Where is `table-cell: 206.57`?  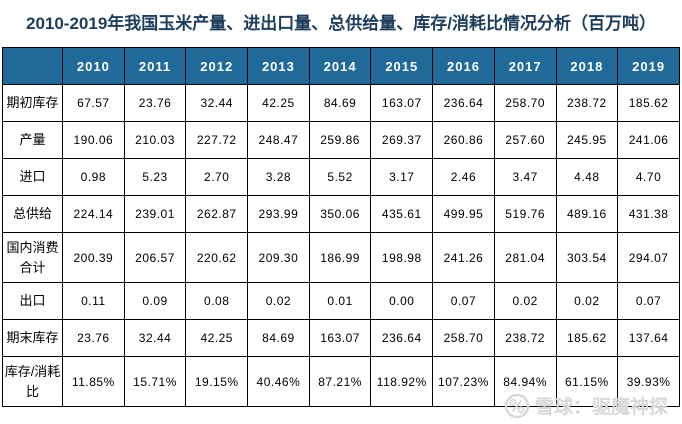 table-cell: 206.57 is located at coordinates (155, 257).